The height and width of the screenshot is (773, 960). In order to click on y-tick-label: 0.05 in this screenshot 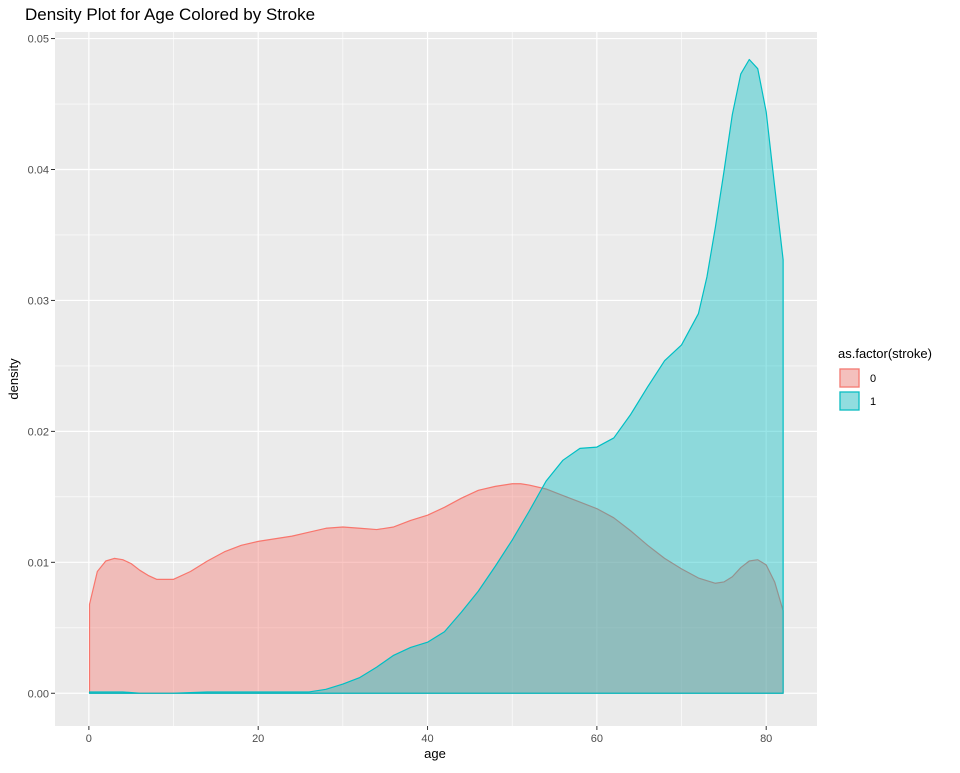, I will do `click(38, 40)`.